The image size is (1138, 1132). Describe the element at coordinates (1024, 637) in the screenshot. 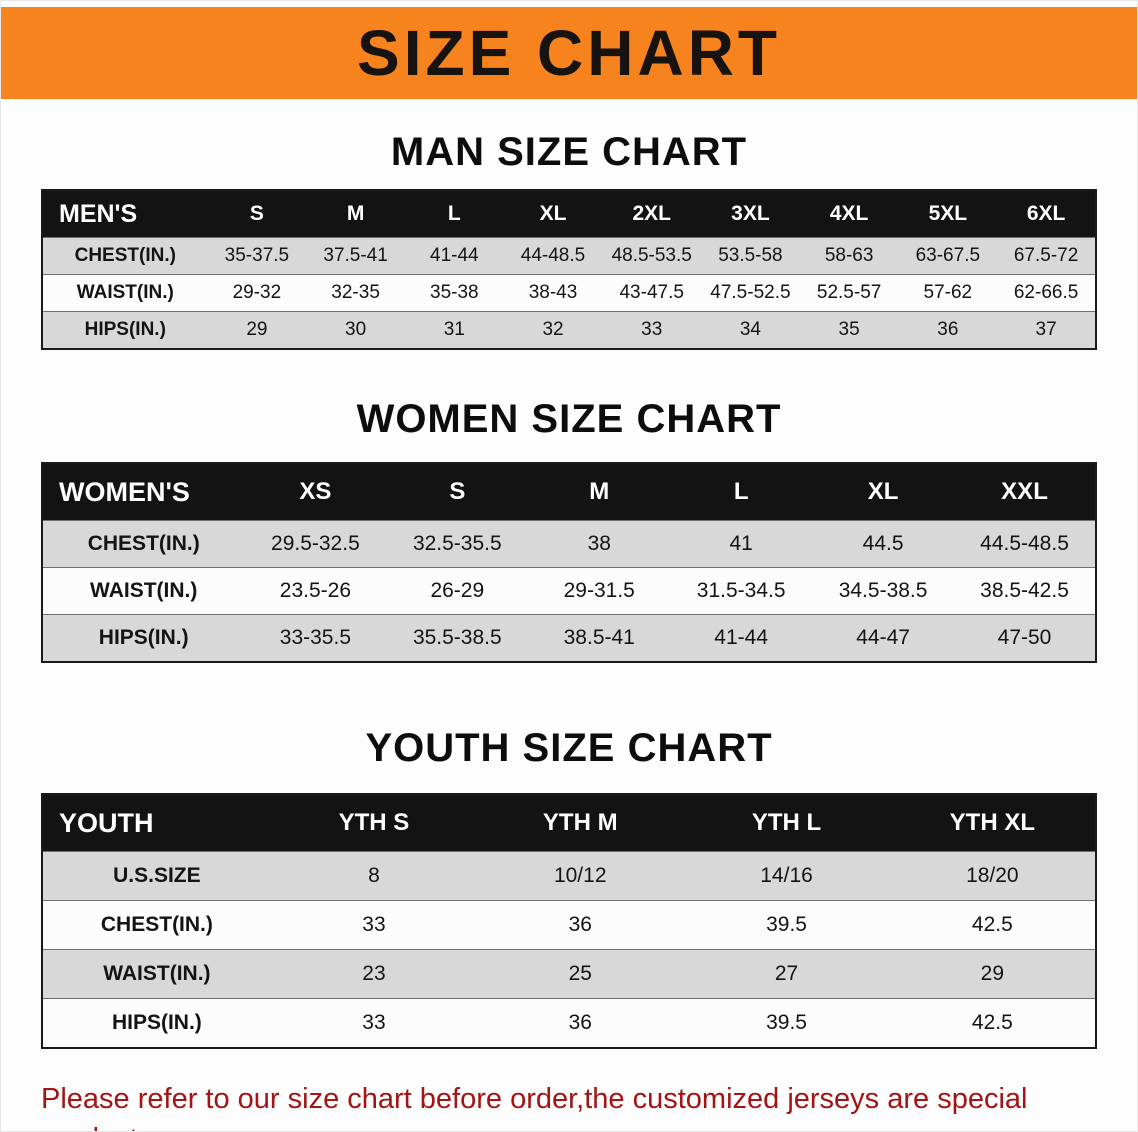

I see `size-value-cell: 47-50` at that location.